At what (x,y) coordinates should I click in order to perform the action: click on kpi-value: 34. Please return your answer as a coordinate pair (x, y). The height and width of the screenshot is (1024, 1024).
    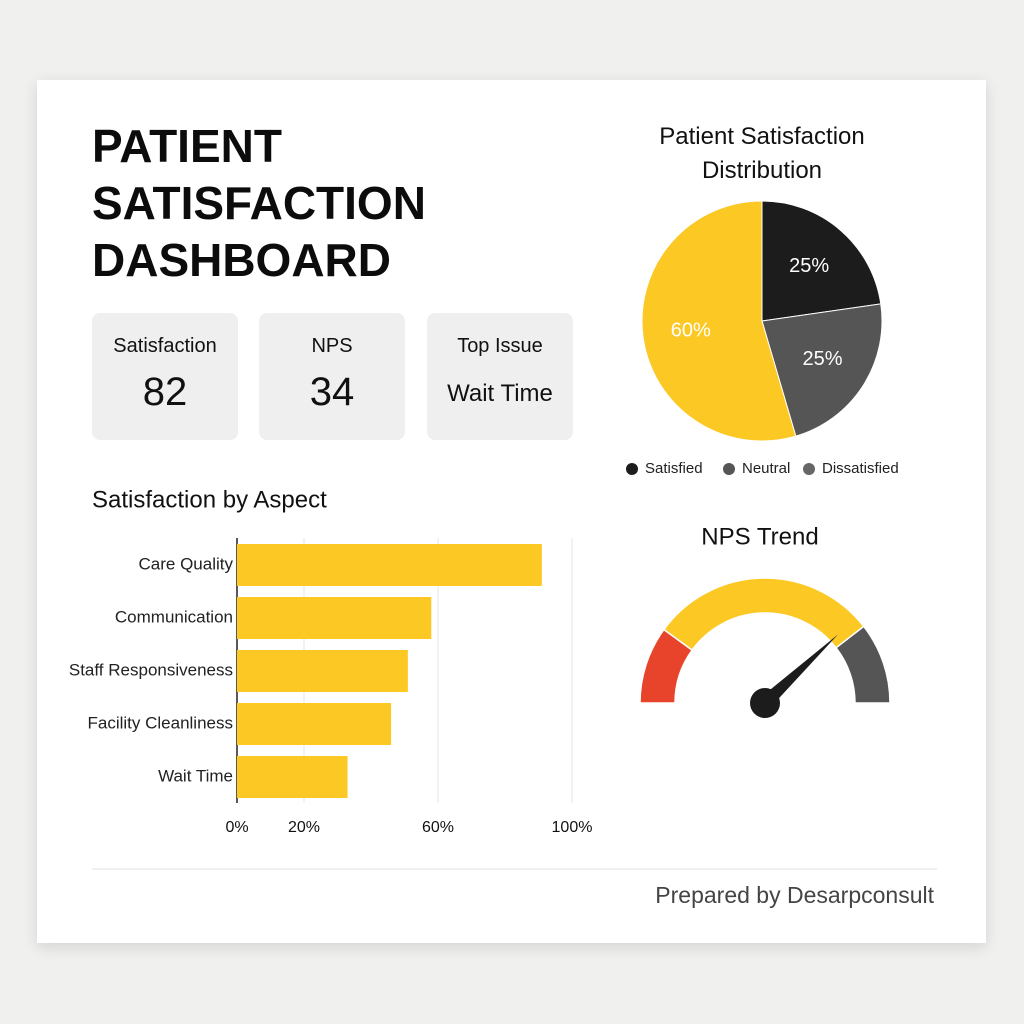
    Looking at the image, I should click on (332, 392).